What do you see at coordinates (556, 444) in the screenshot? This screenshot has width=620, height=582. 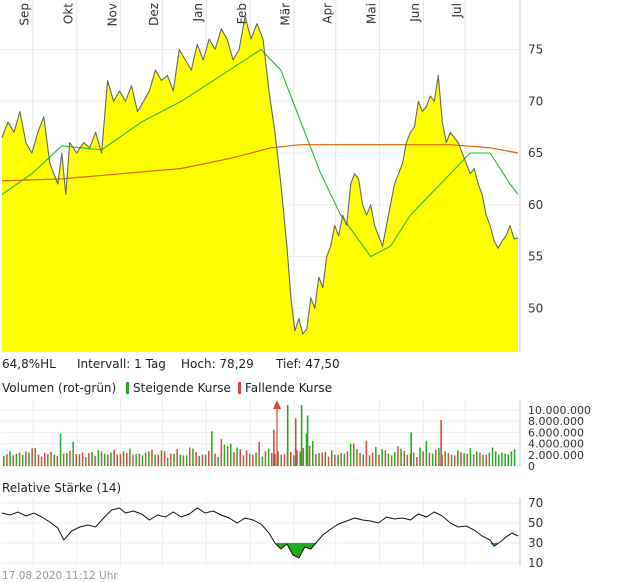 I see `volume-tick-label: 4.000.000` at bounding box center [556, 444].